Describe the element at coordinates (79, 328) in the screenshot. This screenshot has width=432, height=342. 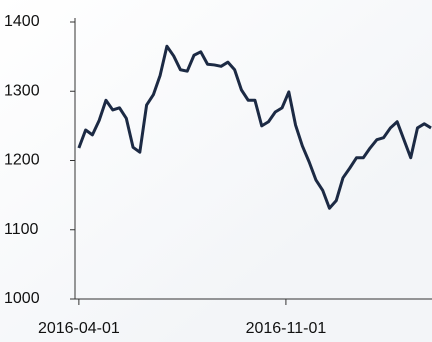
I see `x-tick-label: 2016-04-01` at that location.